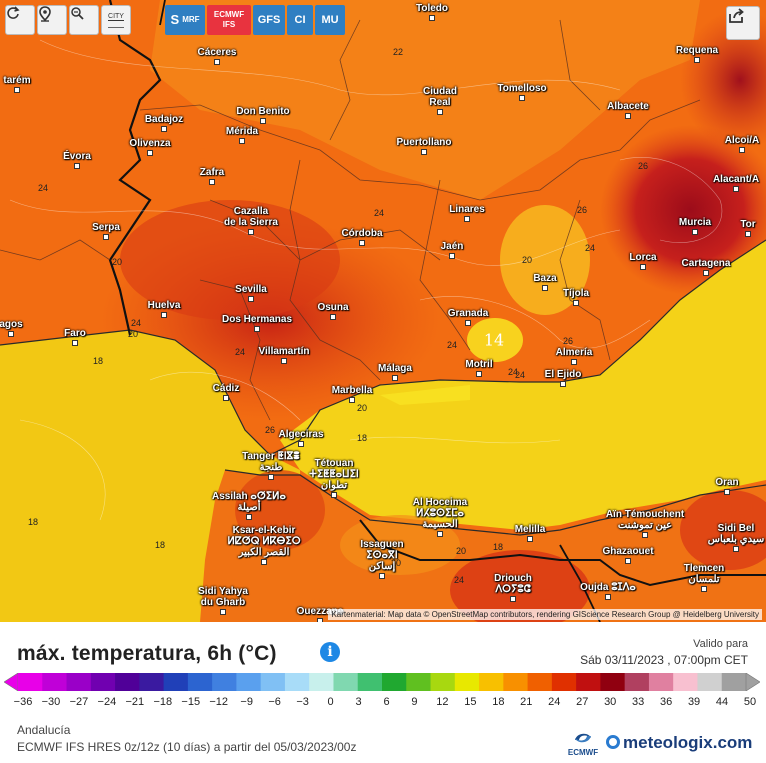 Image resolution: width=766 pixels, height=763 pixels. What do you see at coordinates (77, 13) in the screenshot?
I see `zoom-icon` at bounding box center [77, 13].